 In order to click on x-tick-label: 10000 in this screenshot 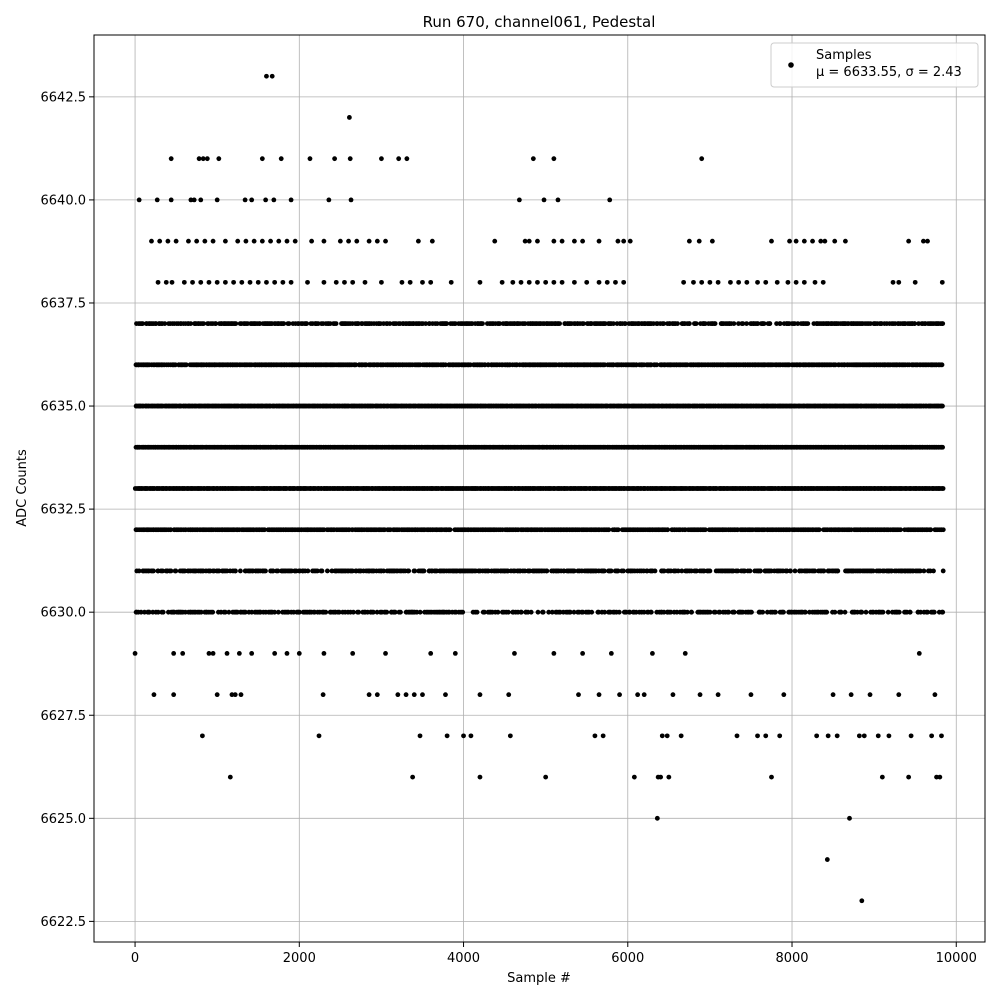, I will do `click(956, 958)`.